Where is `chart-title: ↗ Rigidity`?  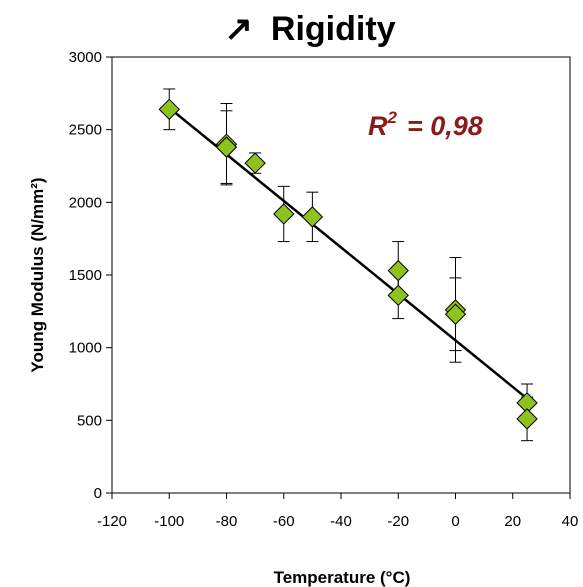 chart-title: ↗ Rigidity is located at coordinates (309, 29).